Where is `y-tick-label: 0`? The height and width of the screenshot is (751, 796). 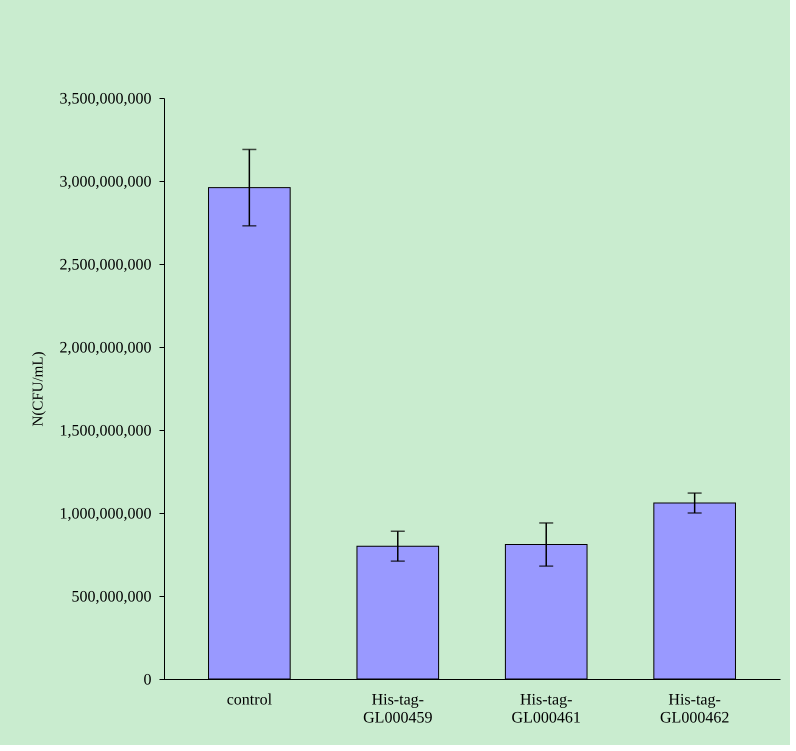 y-tick-label: 0 is located at coordinates (148, 680).